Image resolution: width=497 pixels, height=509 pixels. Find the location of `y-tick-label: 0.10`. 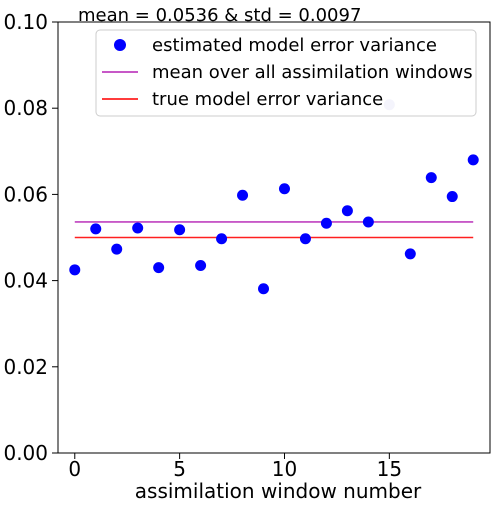

y-tick-label: 0.10 is located at coordinates (25, 22).